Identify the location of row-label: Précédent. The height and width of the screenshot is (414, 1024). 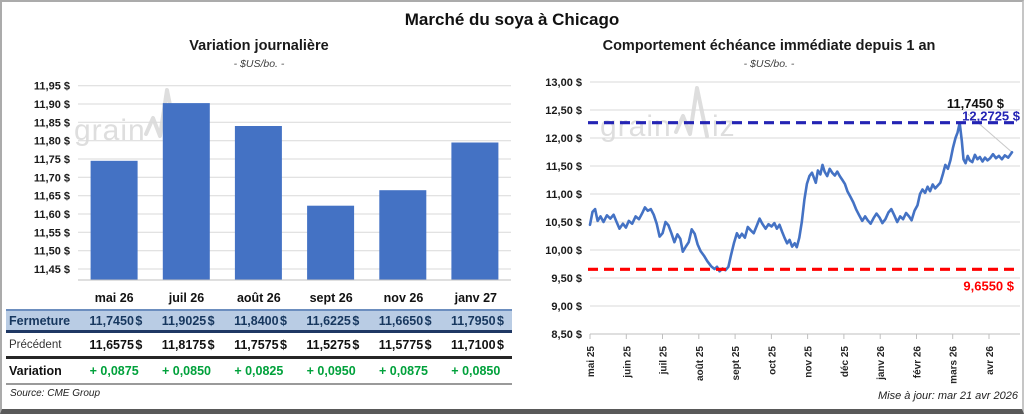
(35, 344).